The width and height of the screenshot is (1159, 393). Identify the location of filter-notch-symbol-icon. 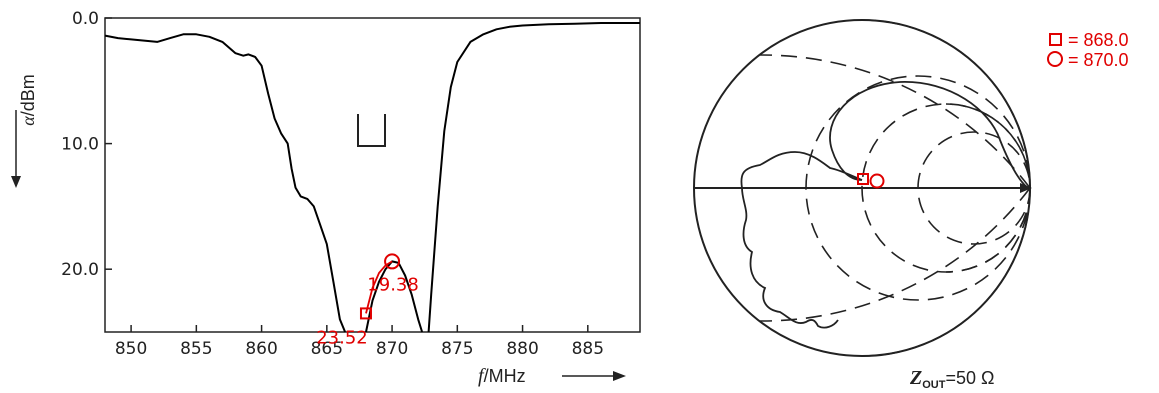
(371, 130).